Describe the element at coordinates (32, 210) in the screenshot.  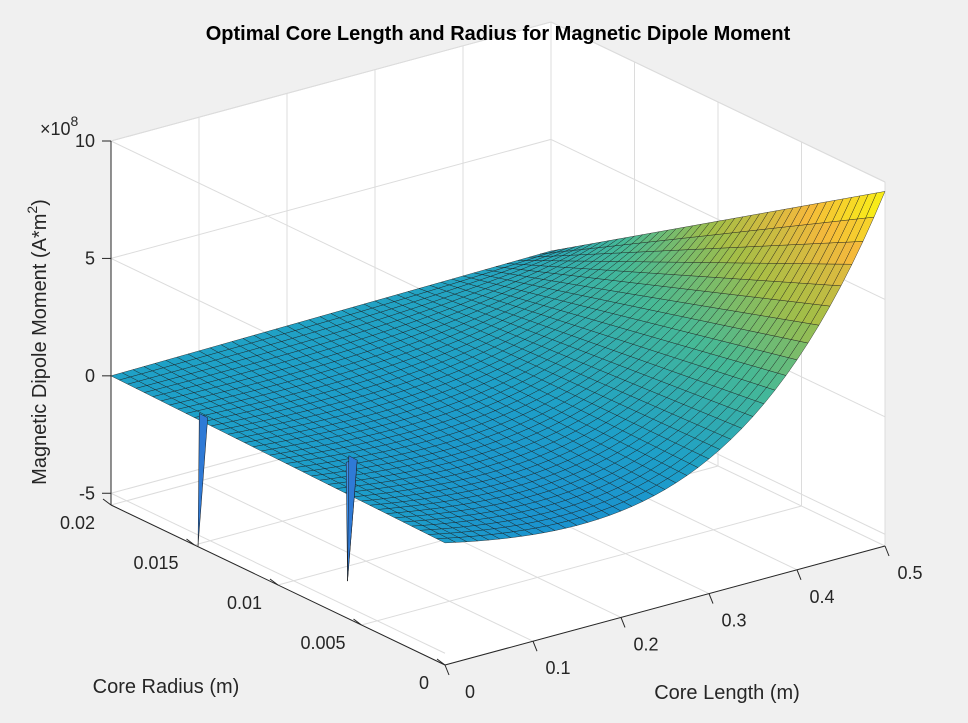
I see `z-axis-label-sup: 2` at that location.